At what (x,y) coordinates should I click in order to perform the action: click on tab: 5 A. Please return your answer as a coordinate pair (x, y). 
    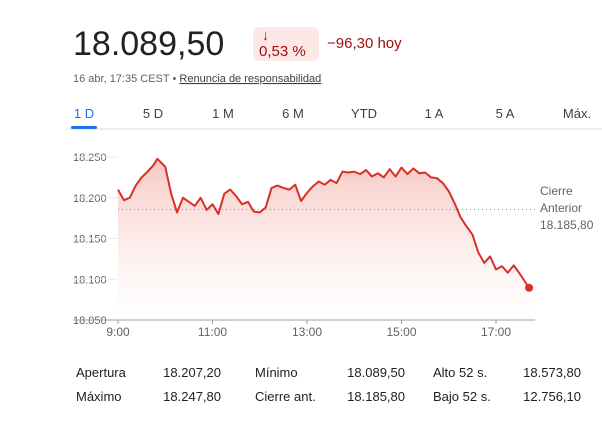
    Looking at the image, I should click on (505, 113).